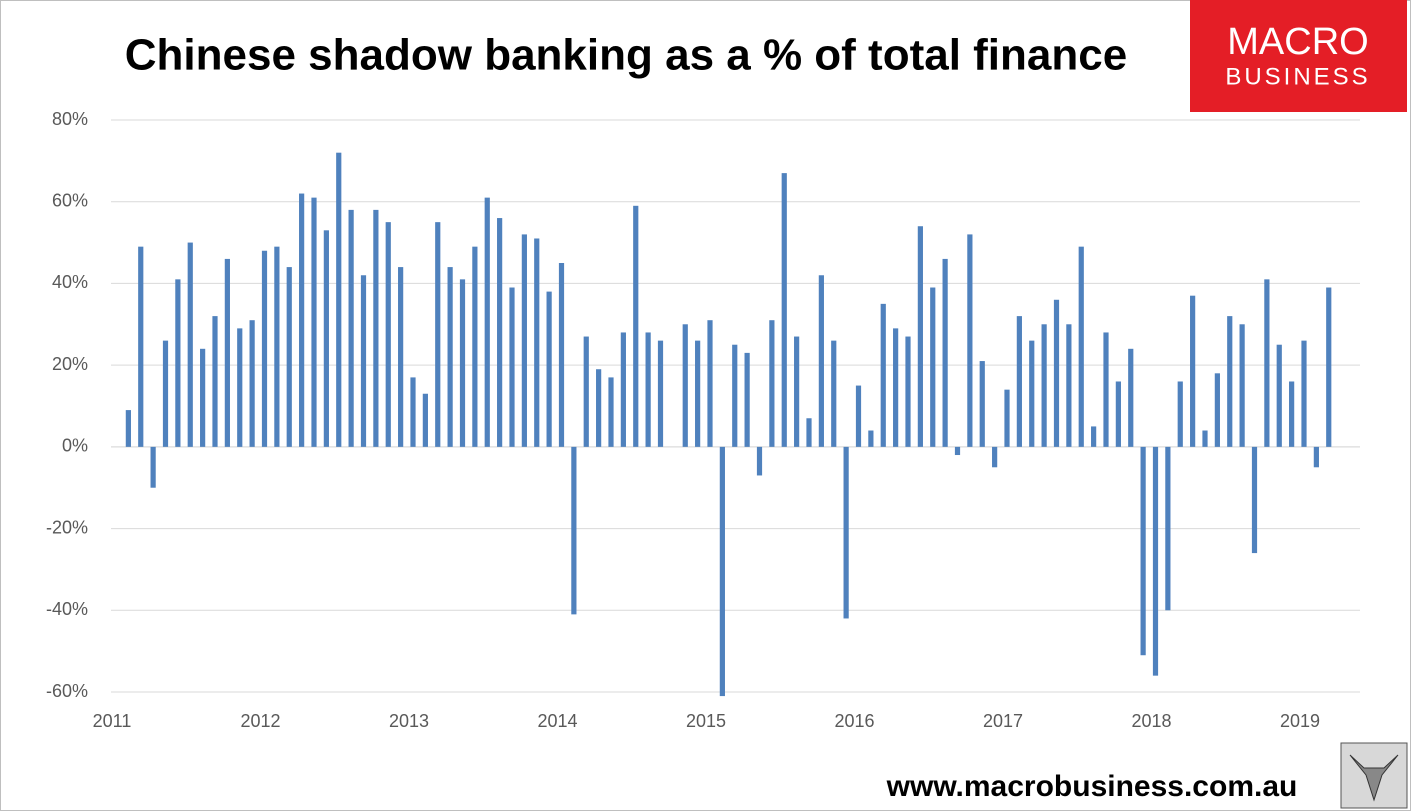 The image size is (1411, 811). Describe the element at coordinates (67, 691) in the screenshot. I see `y-tick-label: -60%` at that location.